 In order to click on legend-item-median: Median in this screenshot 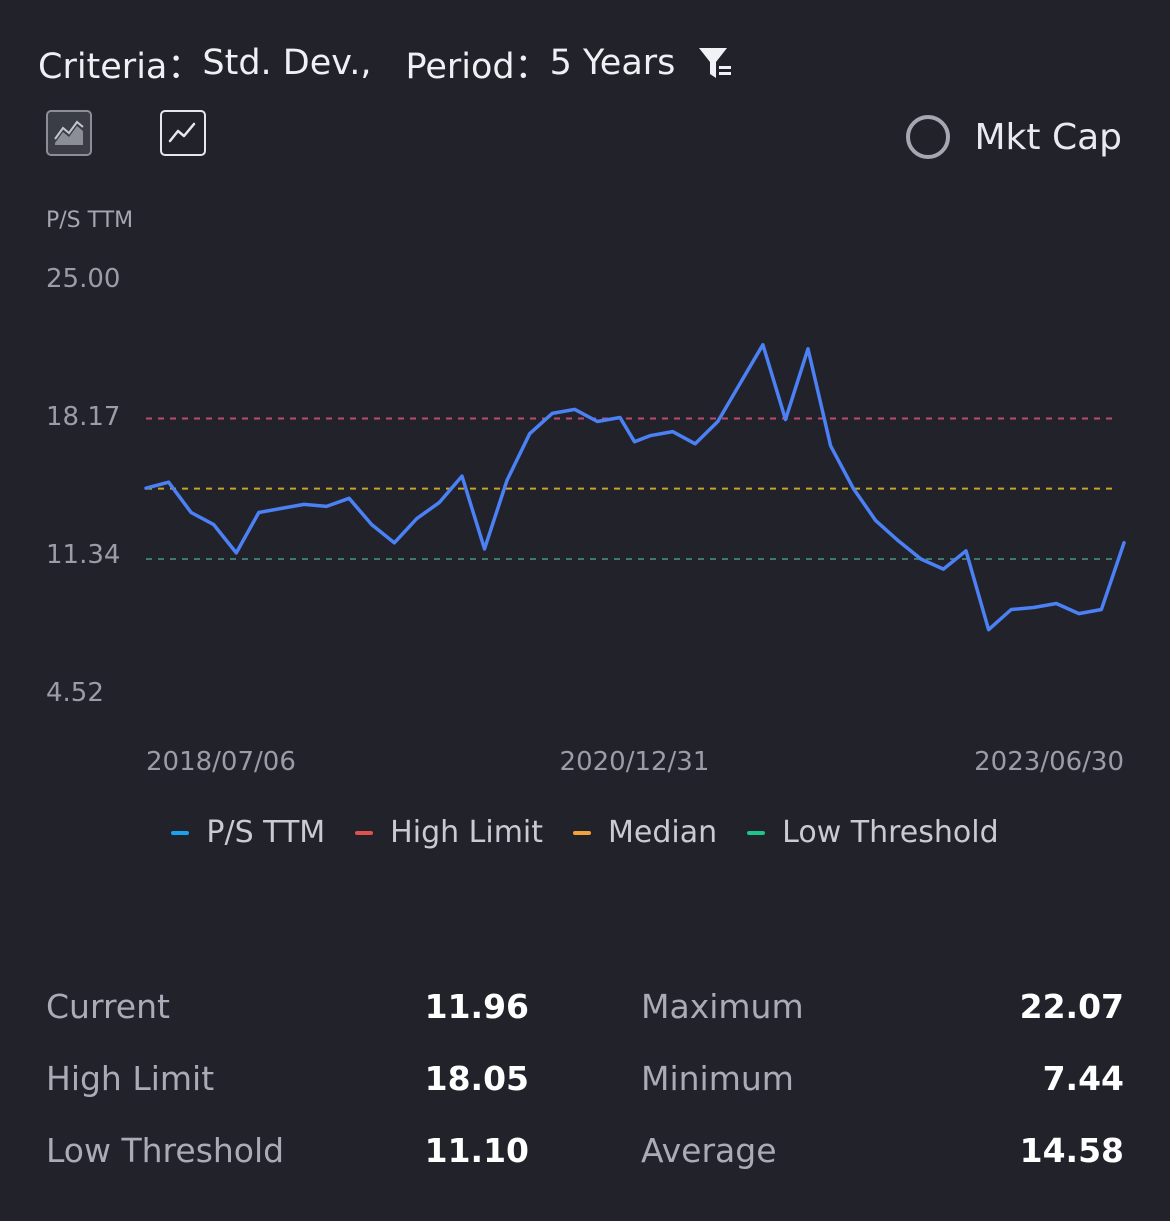, I will do `click(645, 832)`.